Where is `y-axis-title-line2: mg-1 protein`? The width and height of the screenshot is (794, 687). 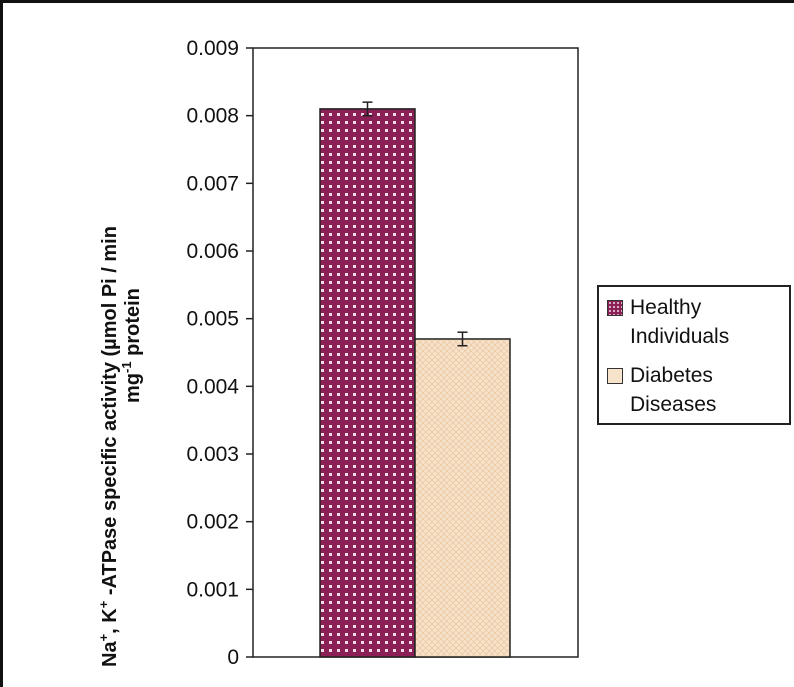
y-axis-title-line2: mg-1 protein is located at coordinates (131, 345).